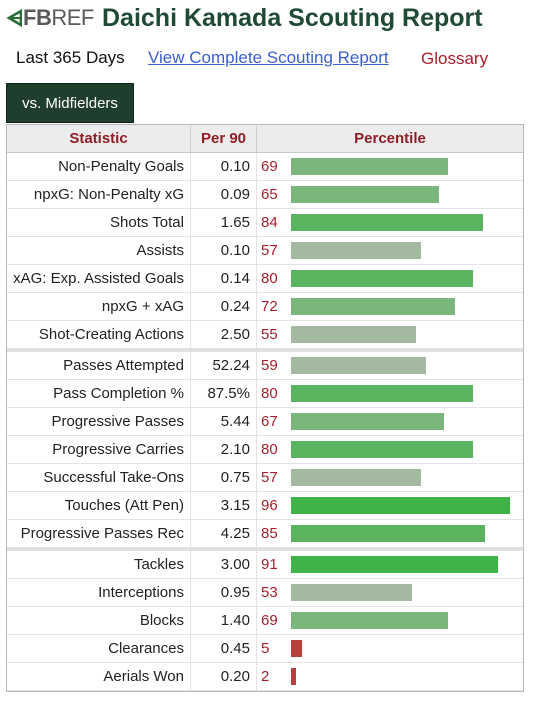 The height and width of the screenshot is (703, 534). Describe the element at coordinates (99, 222) in the screenshot. I see `stat-name: Shots Total` at that location.